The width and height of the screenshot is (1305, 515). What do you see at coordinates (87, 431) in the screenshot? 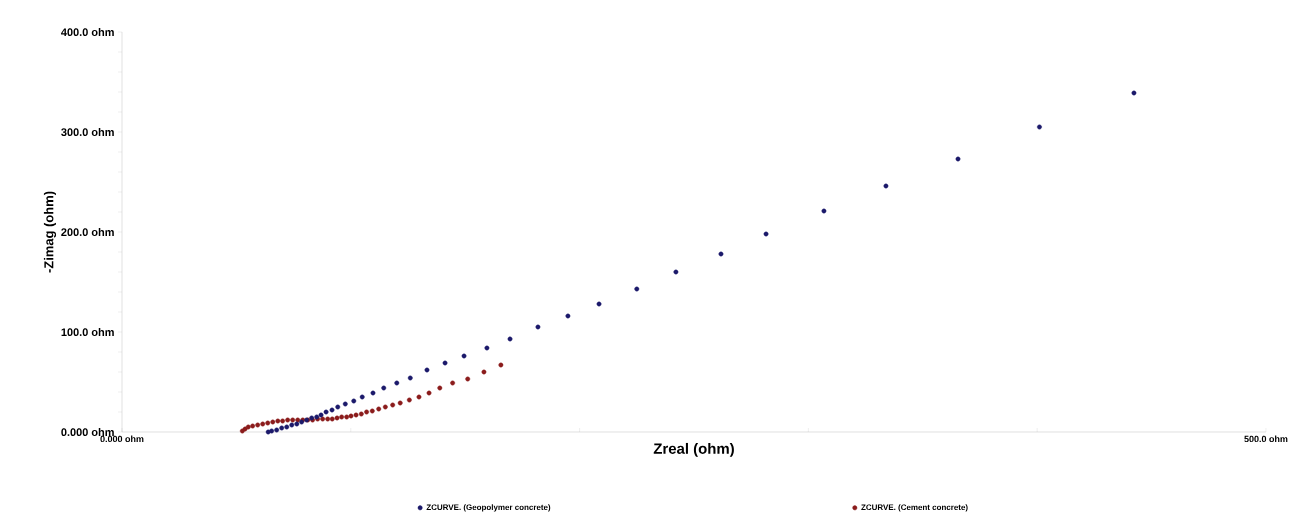
I see `y-tick-label: 0.000 ohm` at bounding box center [87, 431].